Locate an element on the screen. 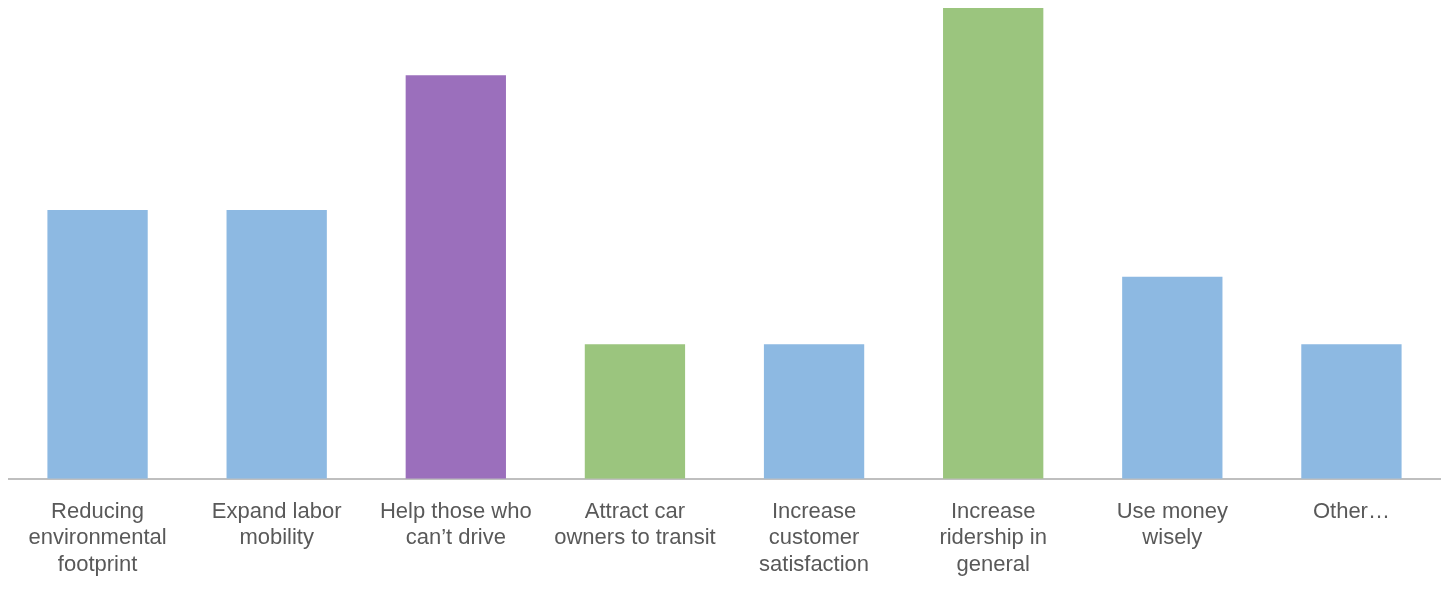 This screenshot has height=600, width=1449. x-tick-label: Expand labor mobility is located at coordinates (276, 524).